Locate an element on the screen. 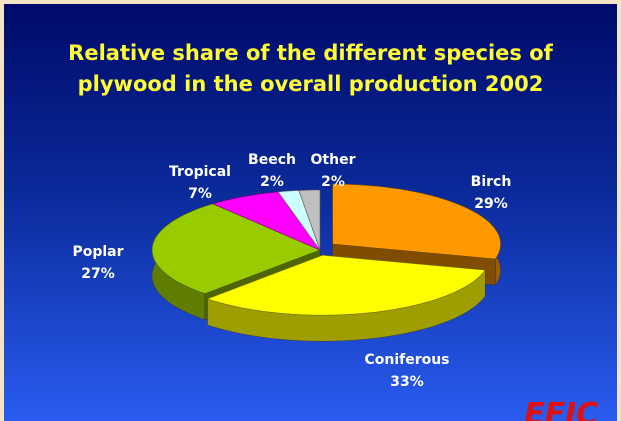 The width and height of the screenshot is (621, 421). slice-label: Tropical is located at coordinates (200, 172).